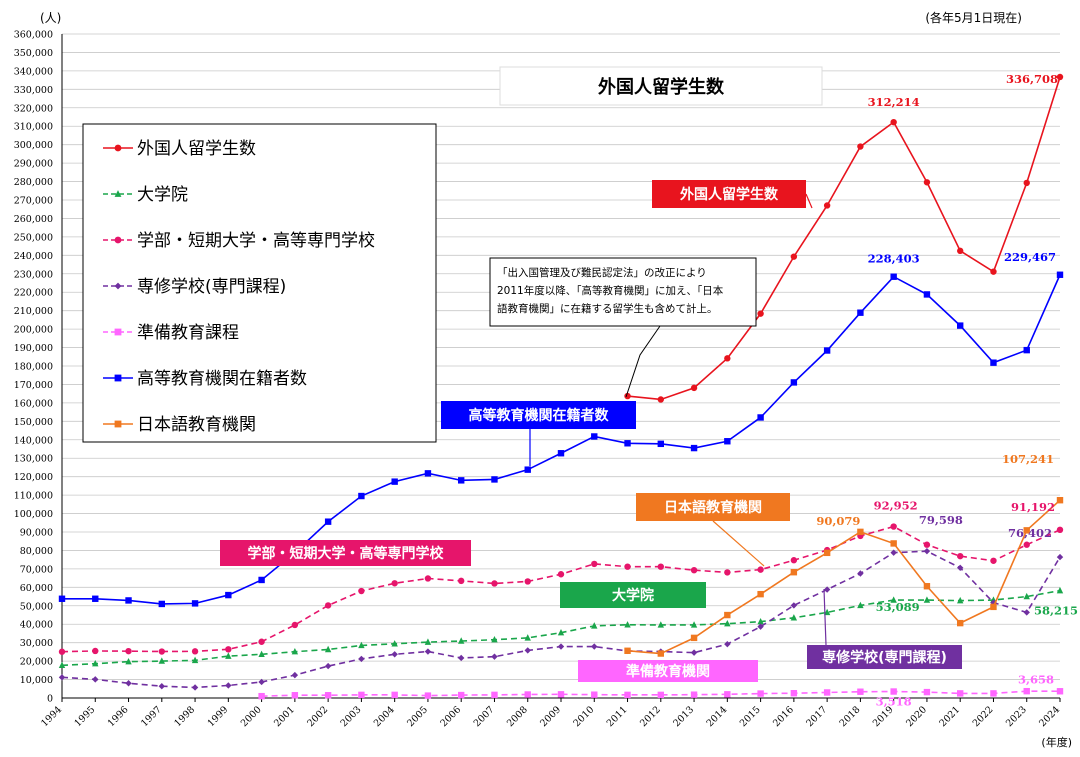  What do you see at coordinates (617, 716) in the screenshot?
I see `x-tick-label: 2011` at bounding box center [617, 716].